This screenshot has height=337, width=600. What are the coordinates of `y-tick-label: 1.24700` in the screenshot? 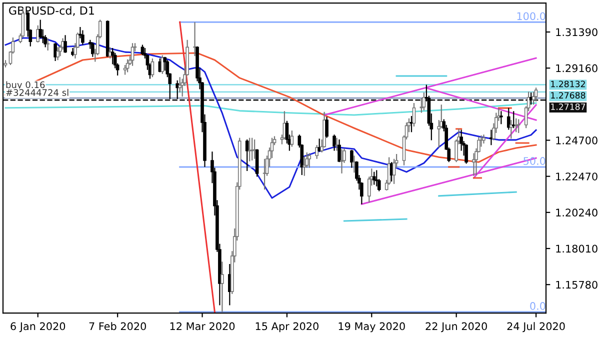 It's located at (577, 140).